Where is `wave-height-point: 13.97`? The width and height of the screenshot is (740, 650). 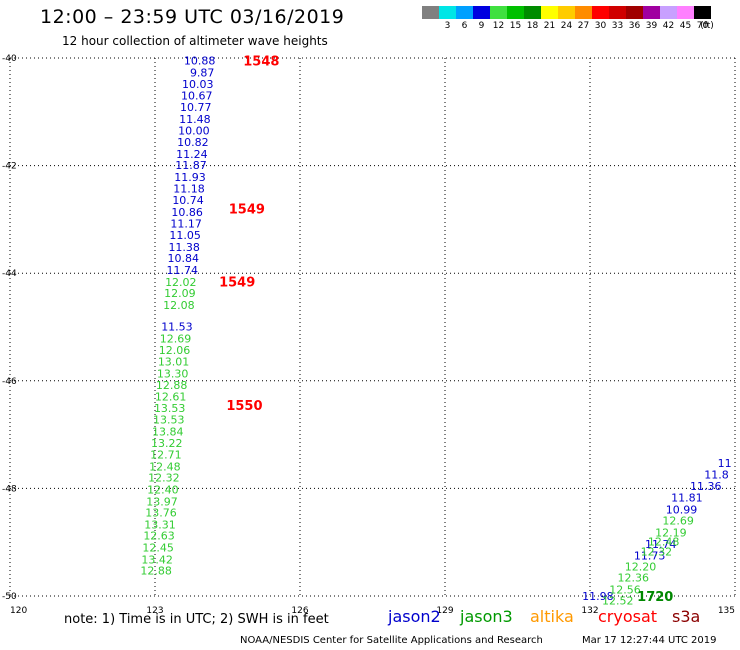
wave-height-point: 13.97 is located at coordinates (162, 501).